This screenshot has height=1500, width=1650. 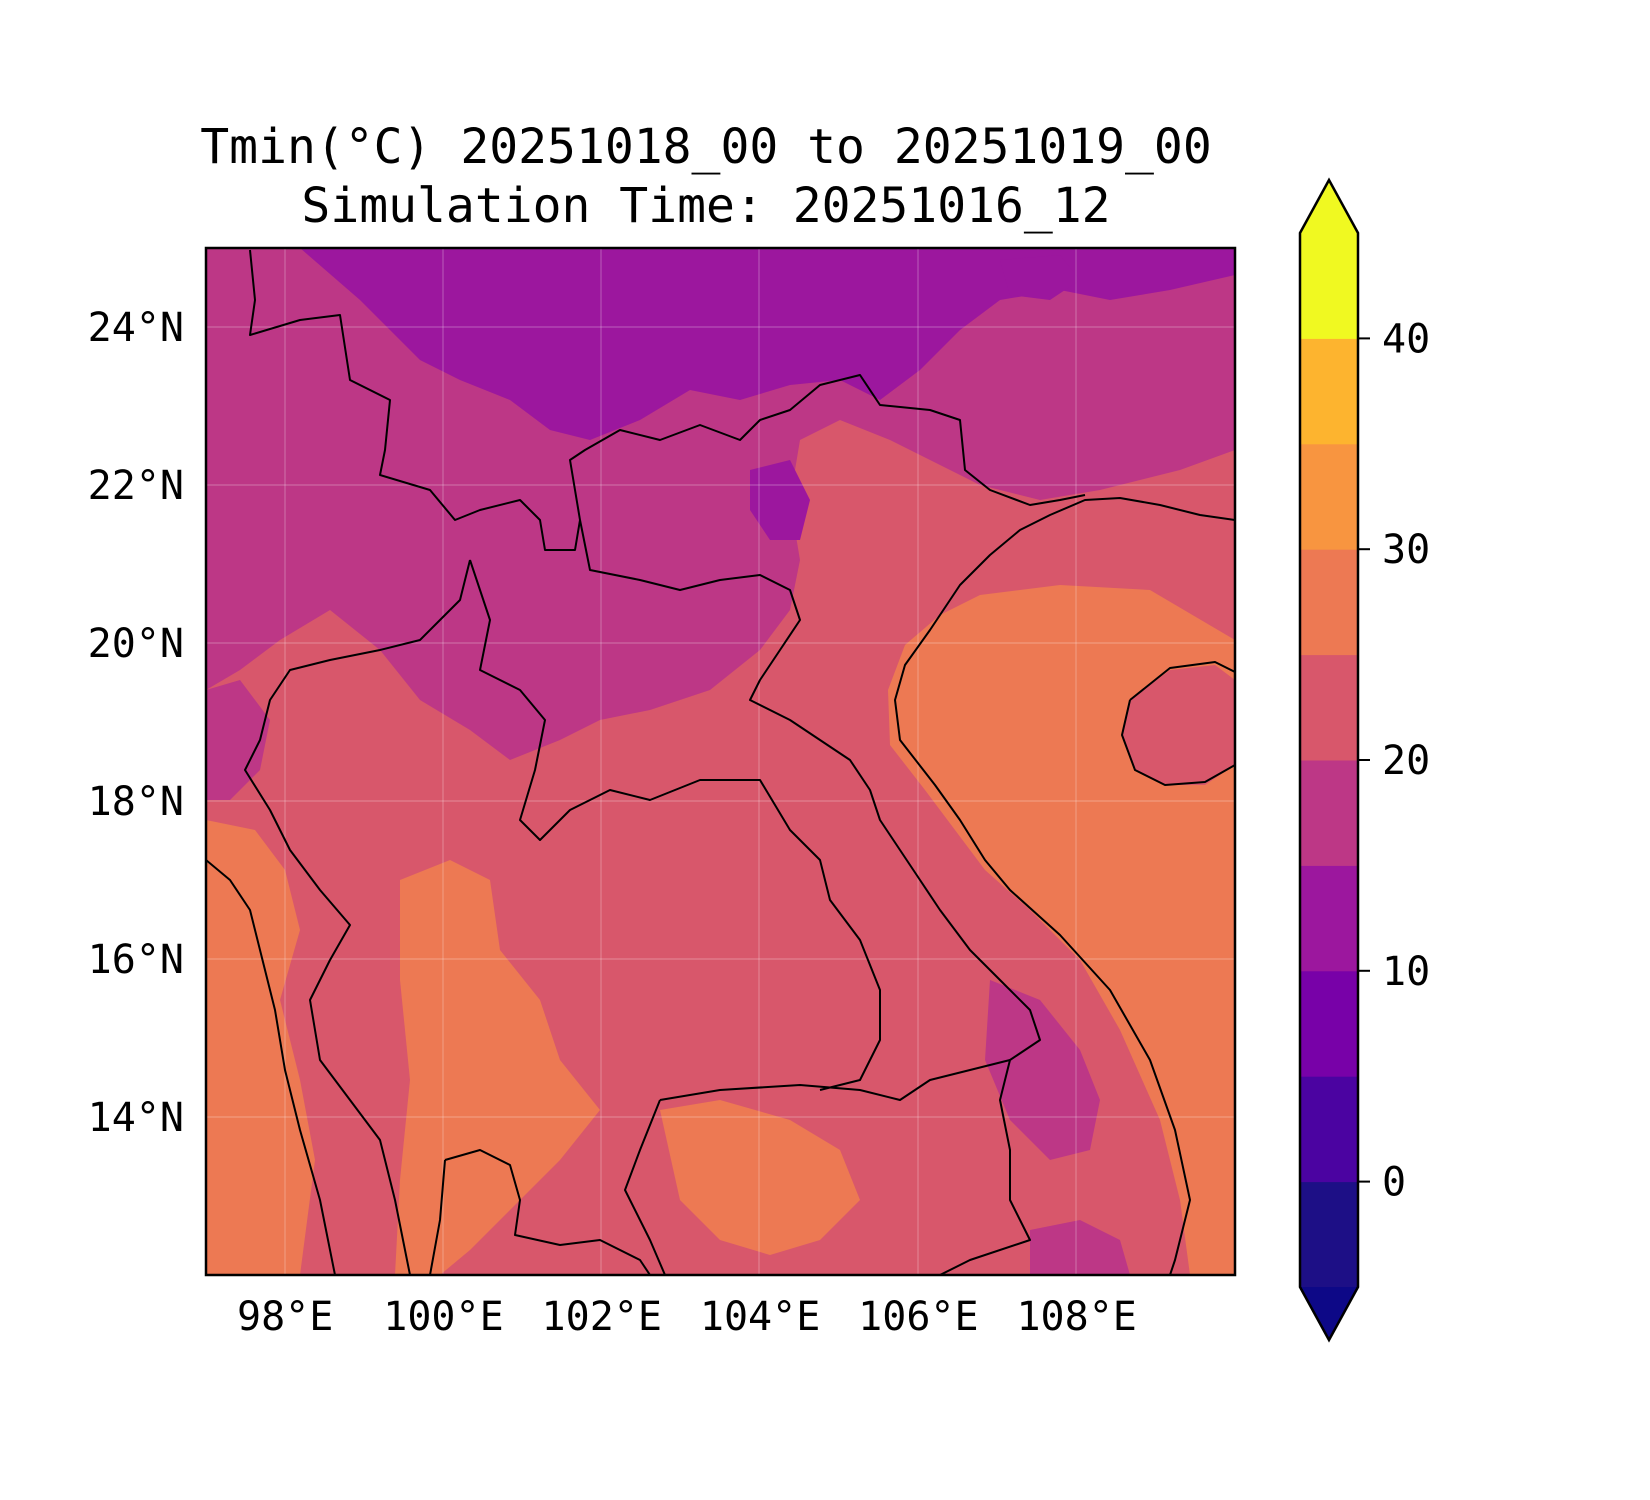 What do you see at coordinates (1329, 206) in the screenshot?
I see `colorbar-extend-max` at bounding box center [1329, 206].